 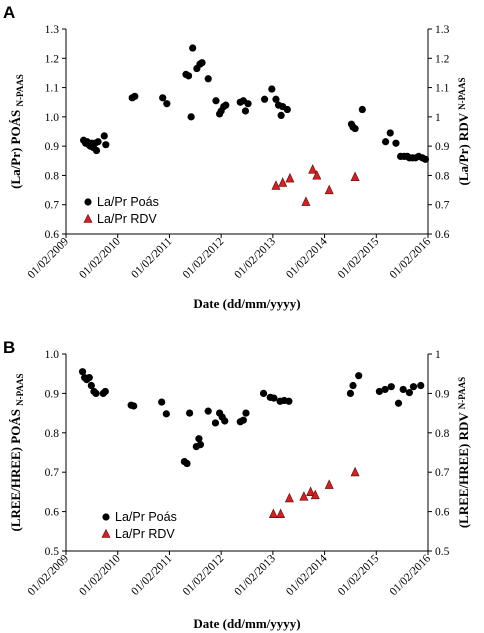 I want to click on panel-letter-a: A, so click(x=9, y=12).